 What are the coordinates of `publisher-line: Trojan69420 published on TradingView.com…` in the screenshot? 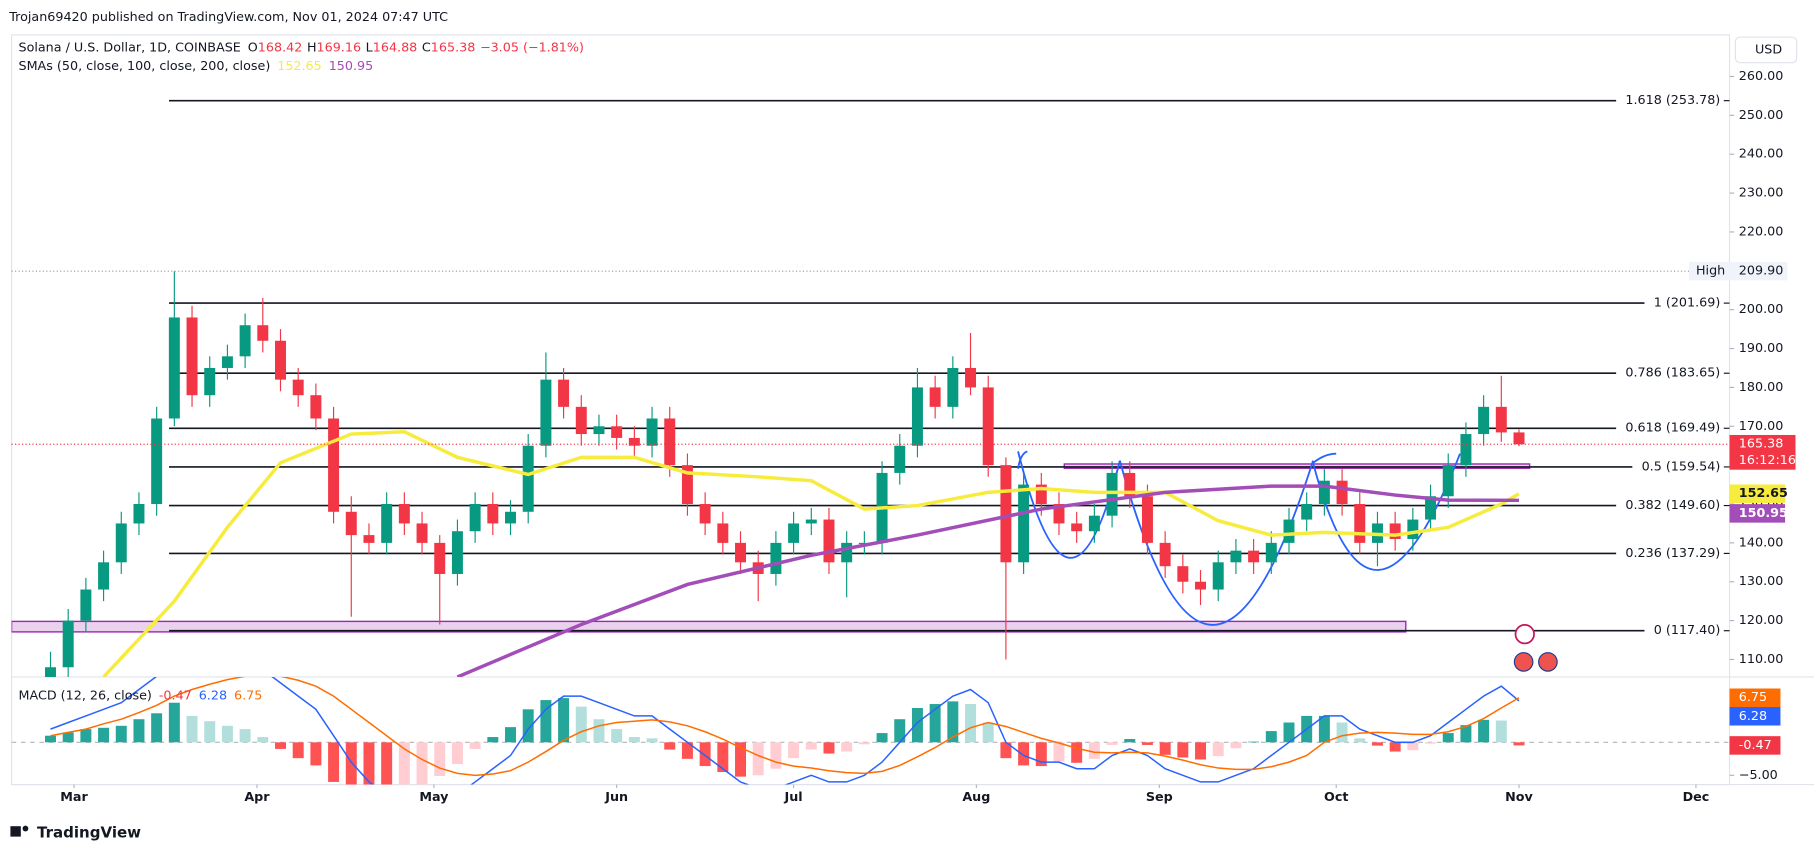 It's located at (228, 16).